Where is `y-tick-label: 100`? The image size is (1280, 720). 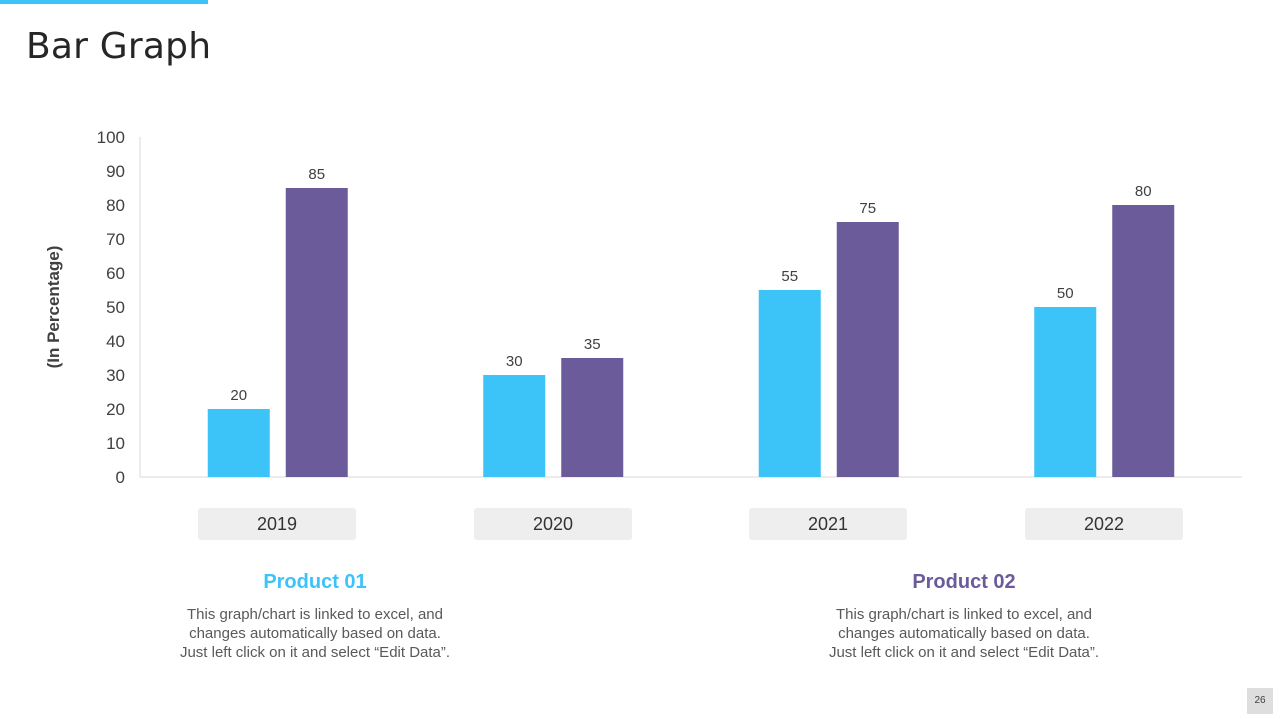 y-tick-label: 100 is located at coordinates (111, 137).